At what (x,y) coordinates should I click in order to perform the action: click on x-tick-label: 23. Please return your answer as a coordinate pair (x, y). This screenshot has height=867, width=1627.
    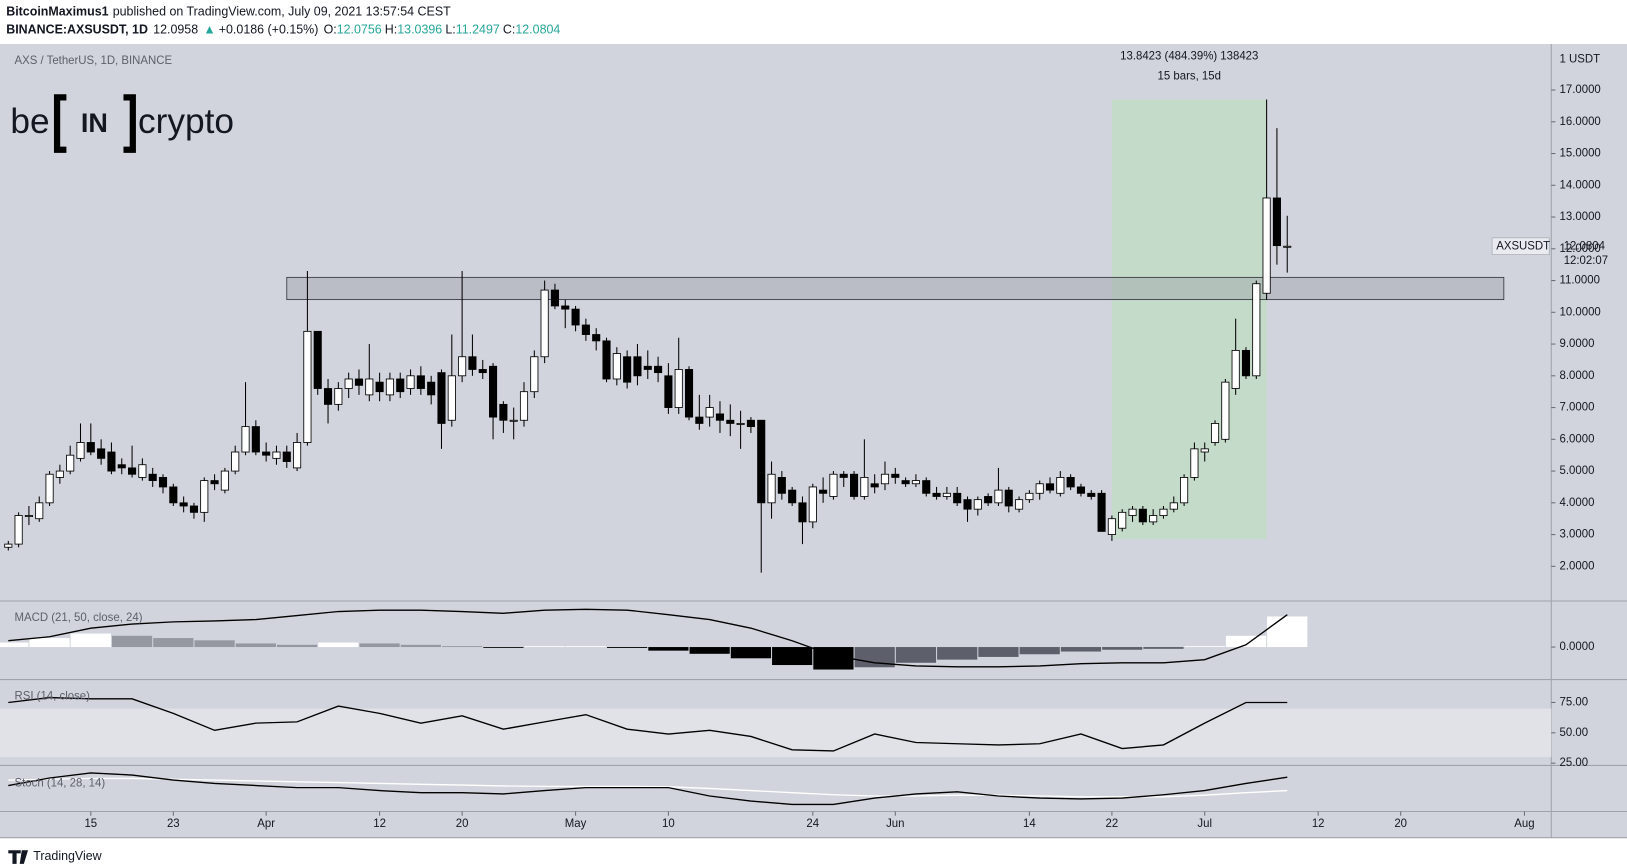
    Looking at the image, I should click on (173, 824).